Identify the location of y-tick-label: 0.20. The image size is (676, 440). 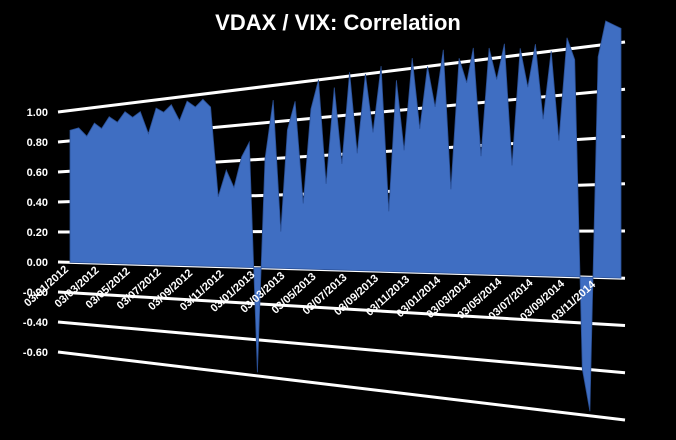
(37, 233).